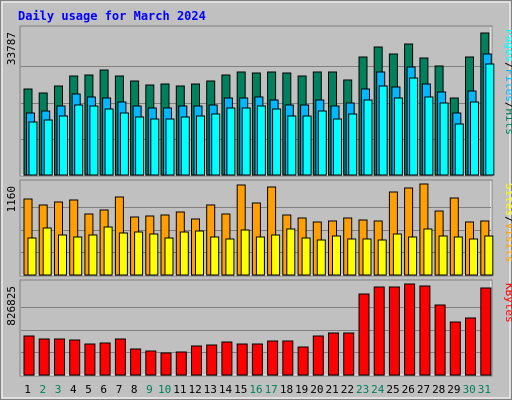  I want to click on x-tick-label: 6, so click(103, 389).